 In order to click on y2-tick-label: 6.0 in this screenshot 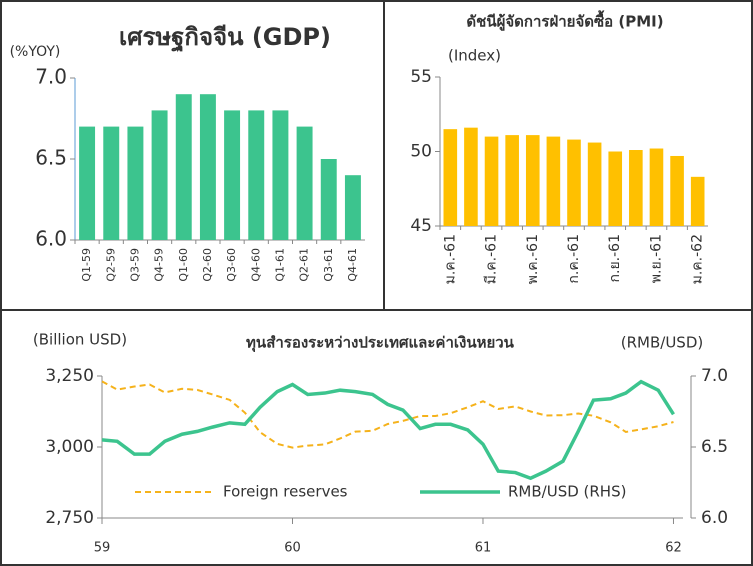, I will do `click(714, 518)`.